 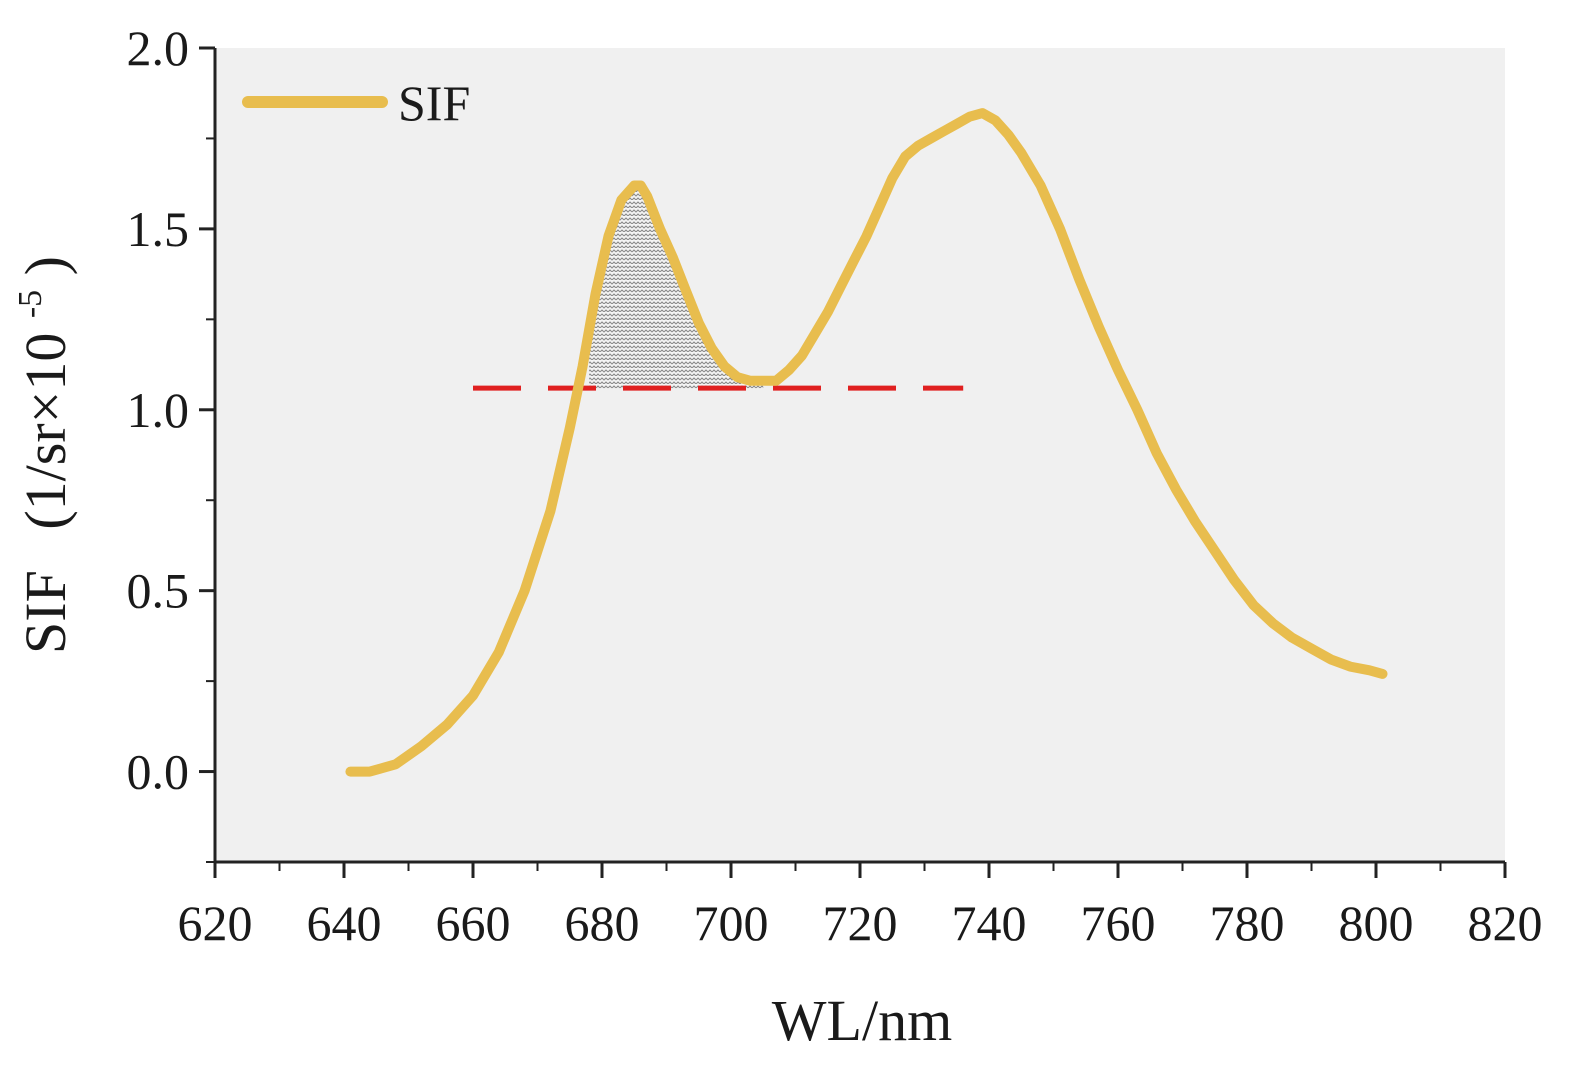 What do you see at coordinates (989, 923) in the screenshot?
I see `x-tick-label: 740` at bounding box center [989, 923].